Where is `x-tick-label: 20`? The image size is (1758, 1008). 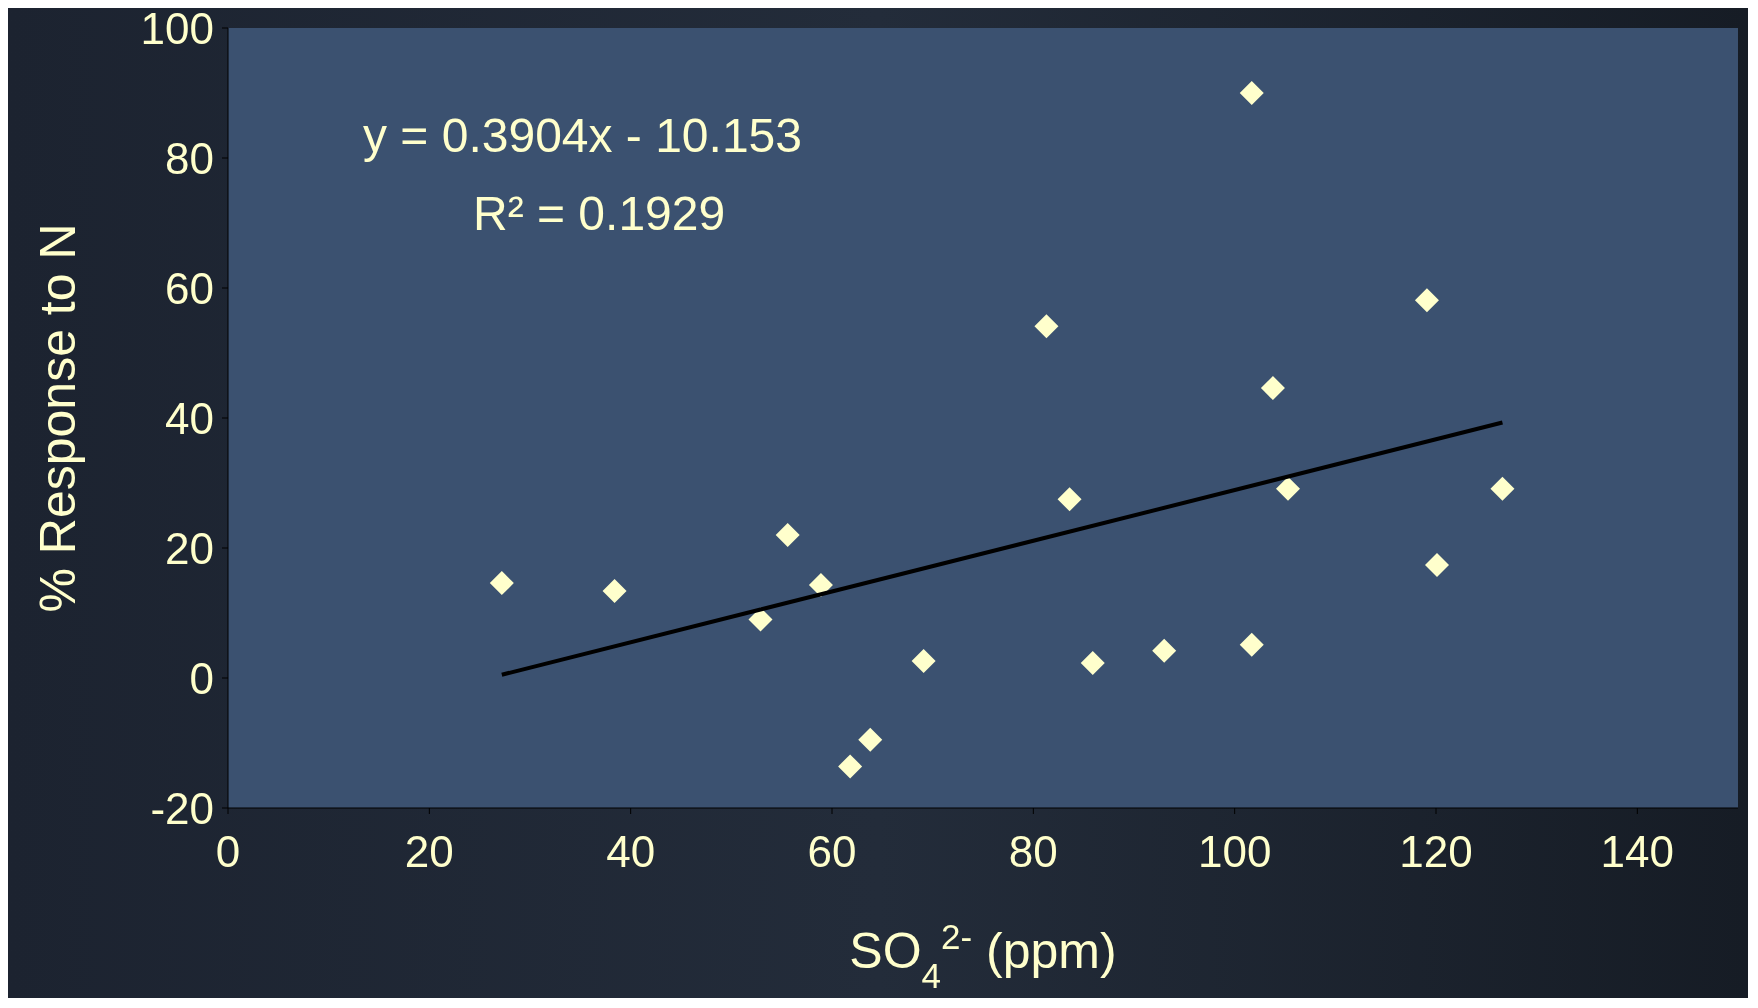 x-tick-label: 20 is located at coordinates (429, 852).